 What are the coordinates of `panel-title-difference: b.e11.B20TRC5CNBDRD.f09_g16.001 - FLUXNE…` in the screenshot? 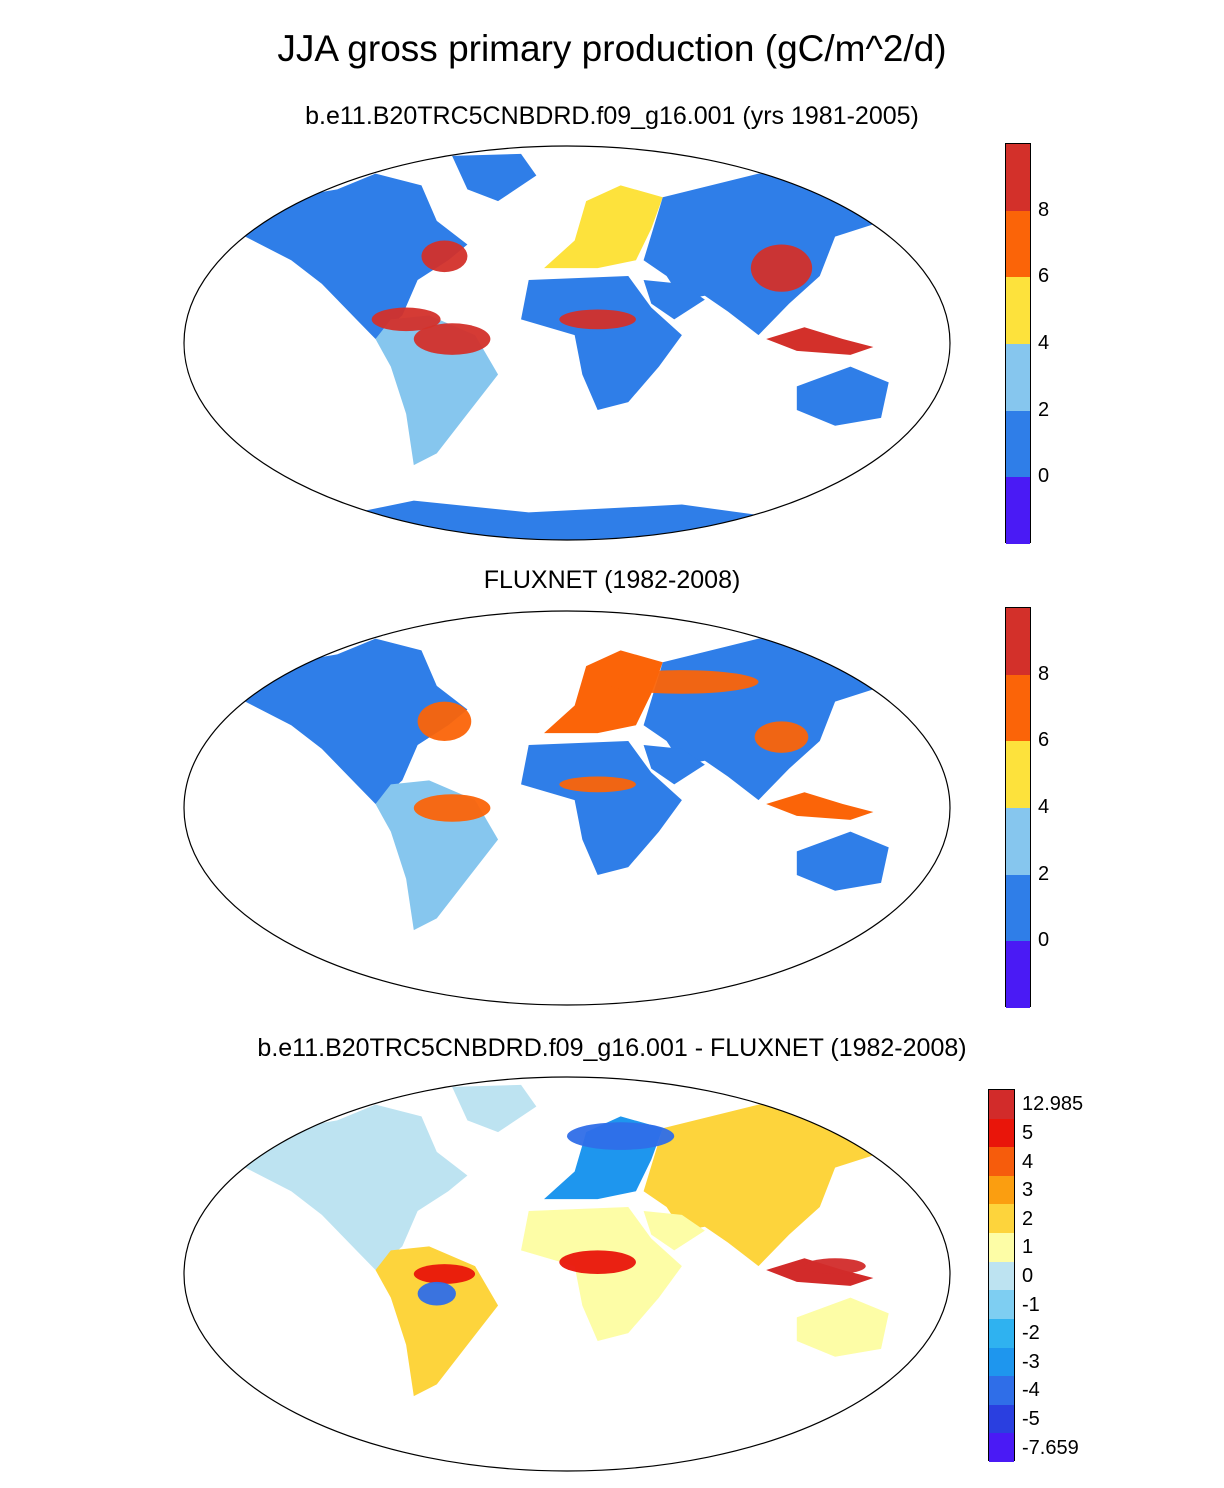 It's located at (612, 1048).